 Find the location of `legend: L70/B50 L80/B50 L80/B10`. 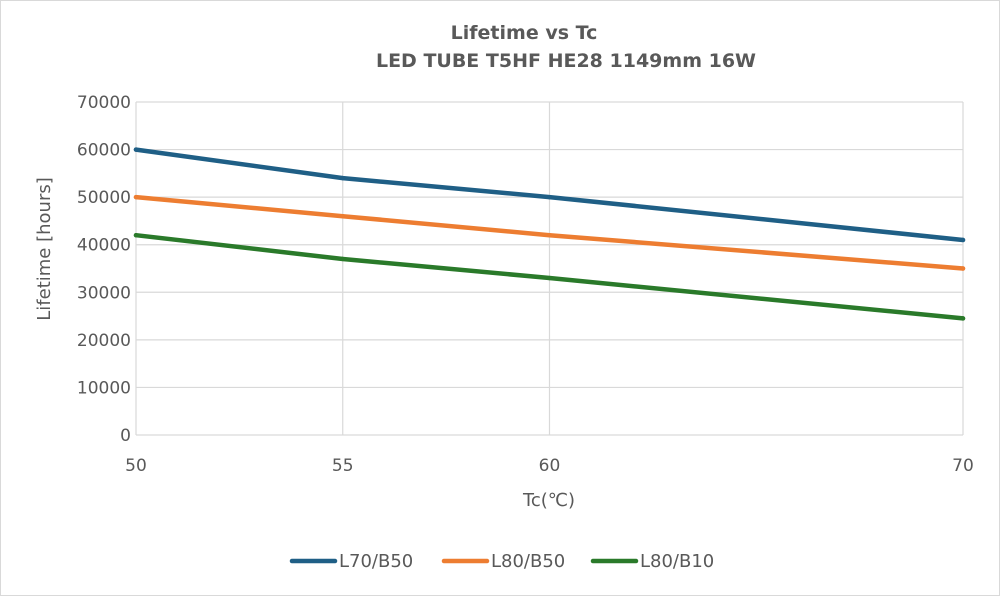

legend: L70/B50 L80/B50 L80/B10 is located at coordinates (501, 561).